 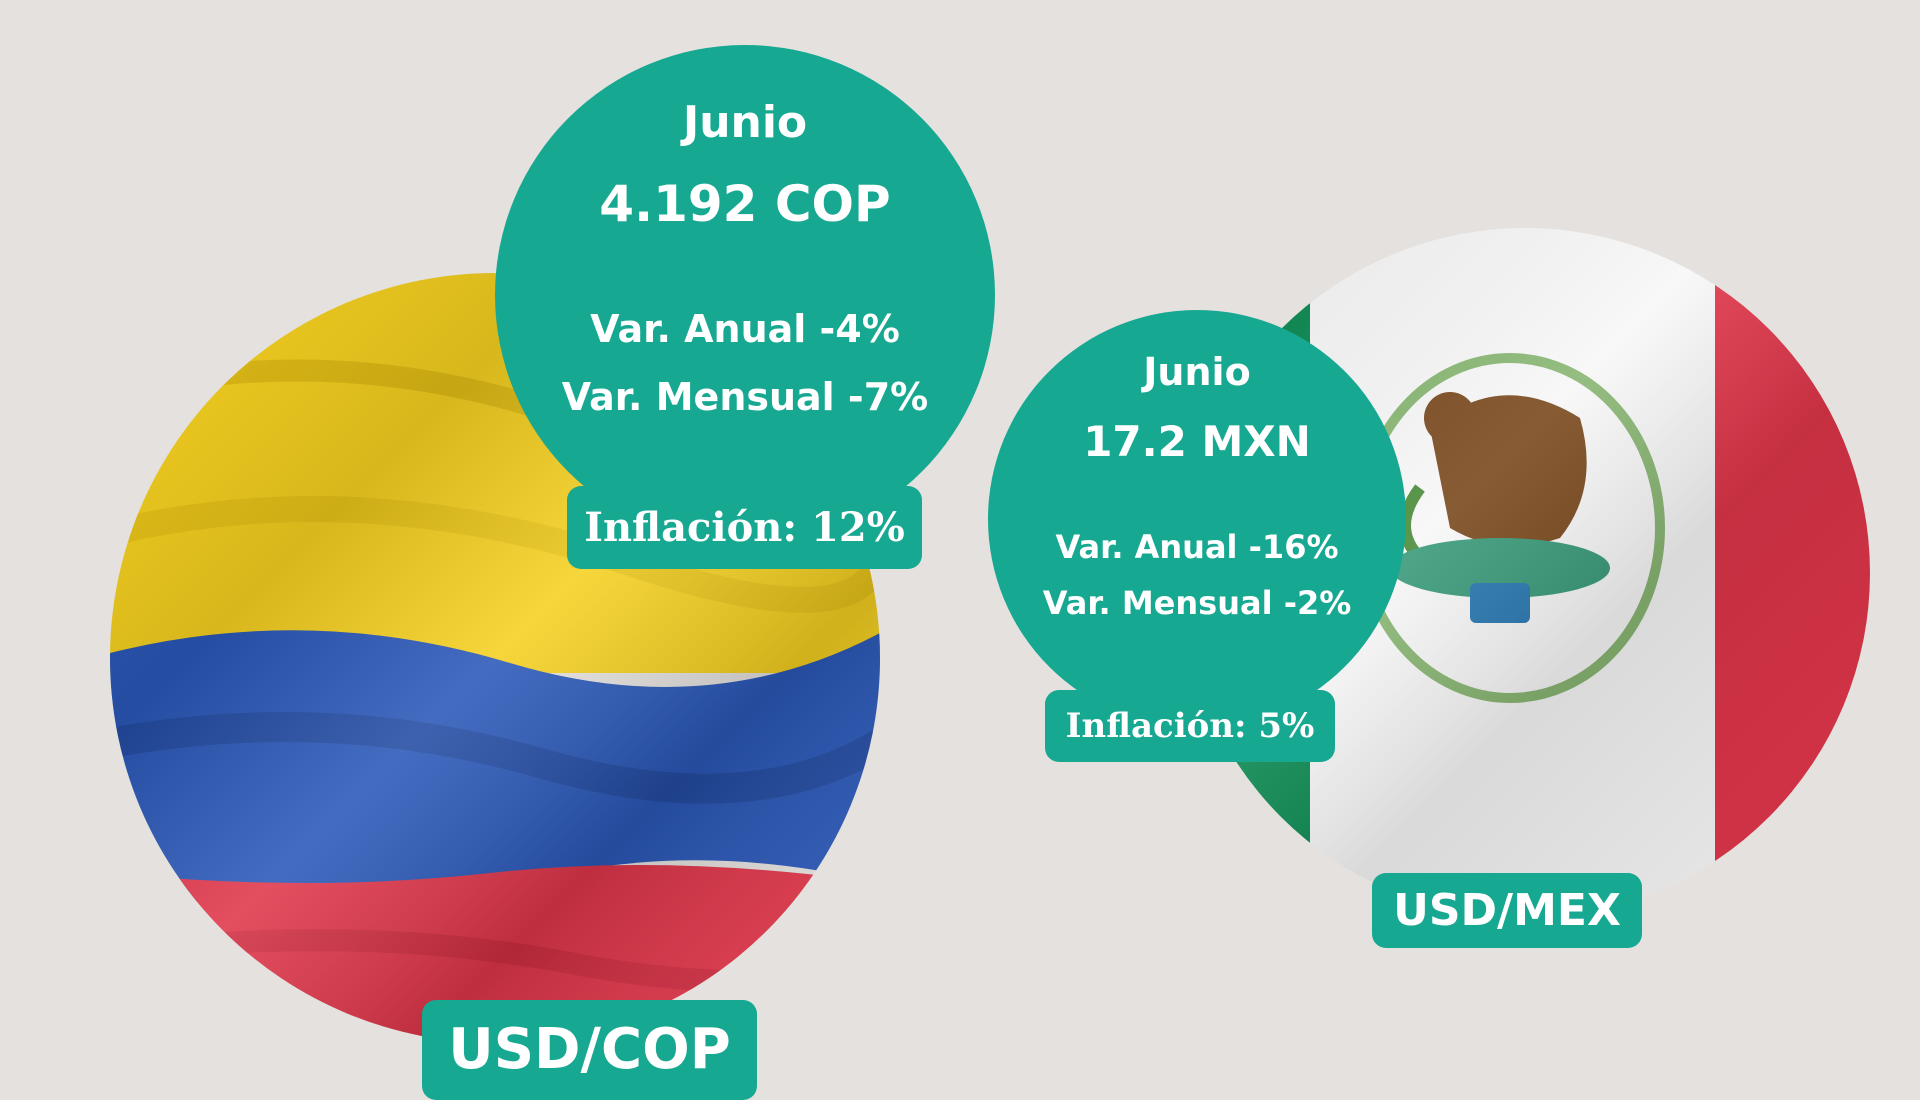 I want to click on mexico-inflation-badge: Inflación: 5%, so click(x=1190, y=726).